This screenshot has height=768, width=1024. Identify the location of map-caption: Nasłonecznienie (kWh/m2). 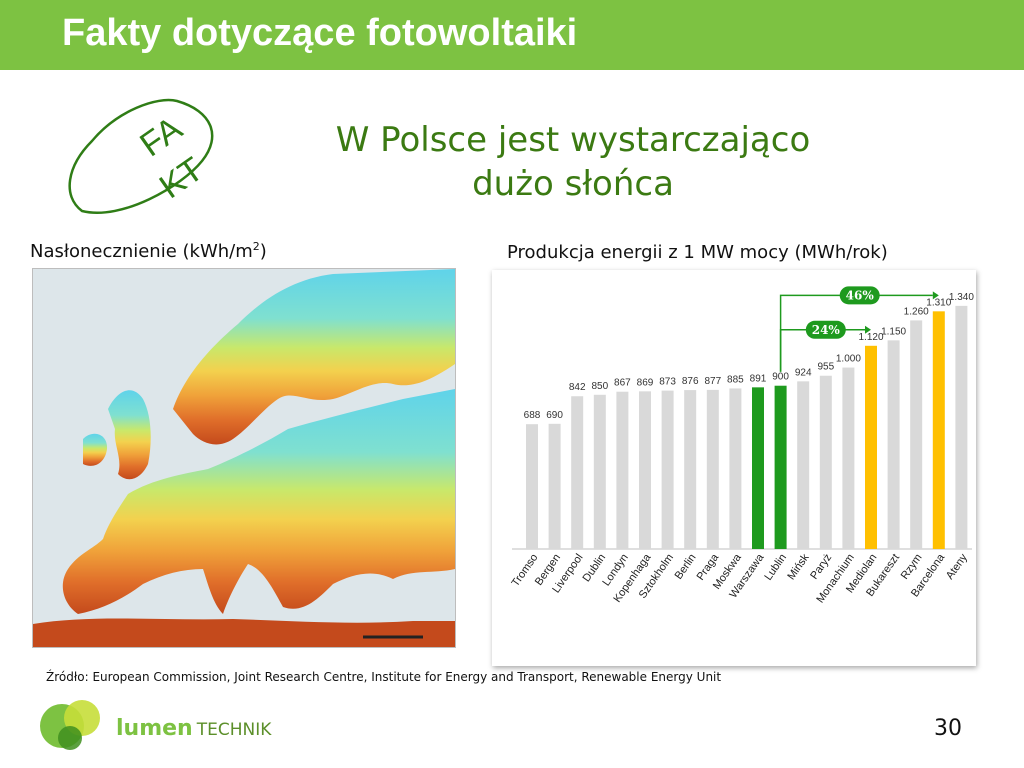
(148, 251).